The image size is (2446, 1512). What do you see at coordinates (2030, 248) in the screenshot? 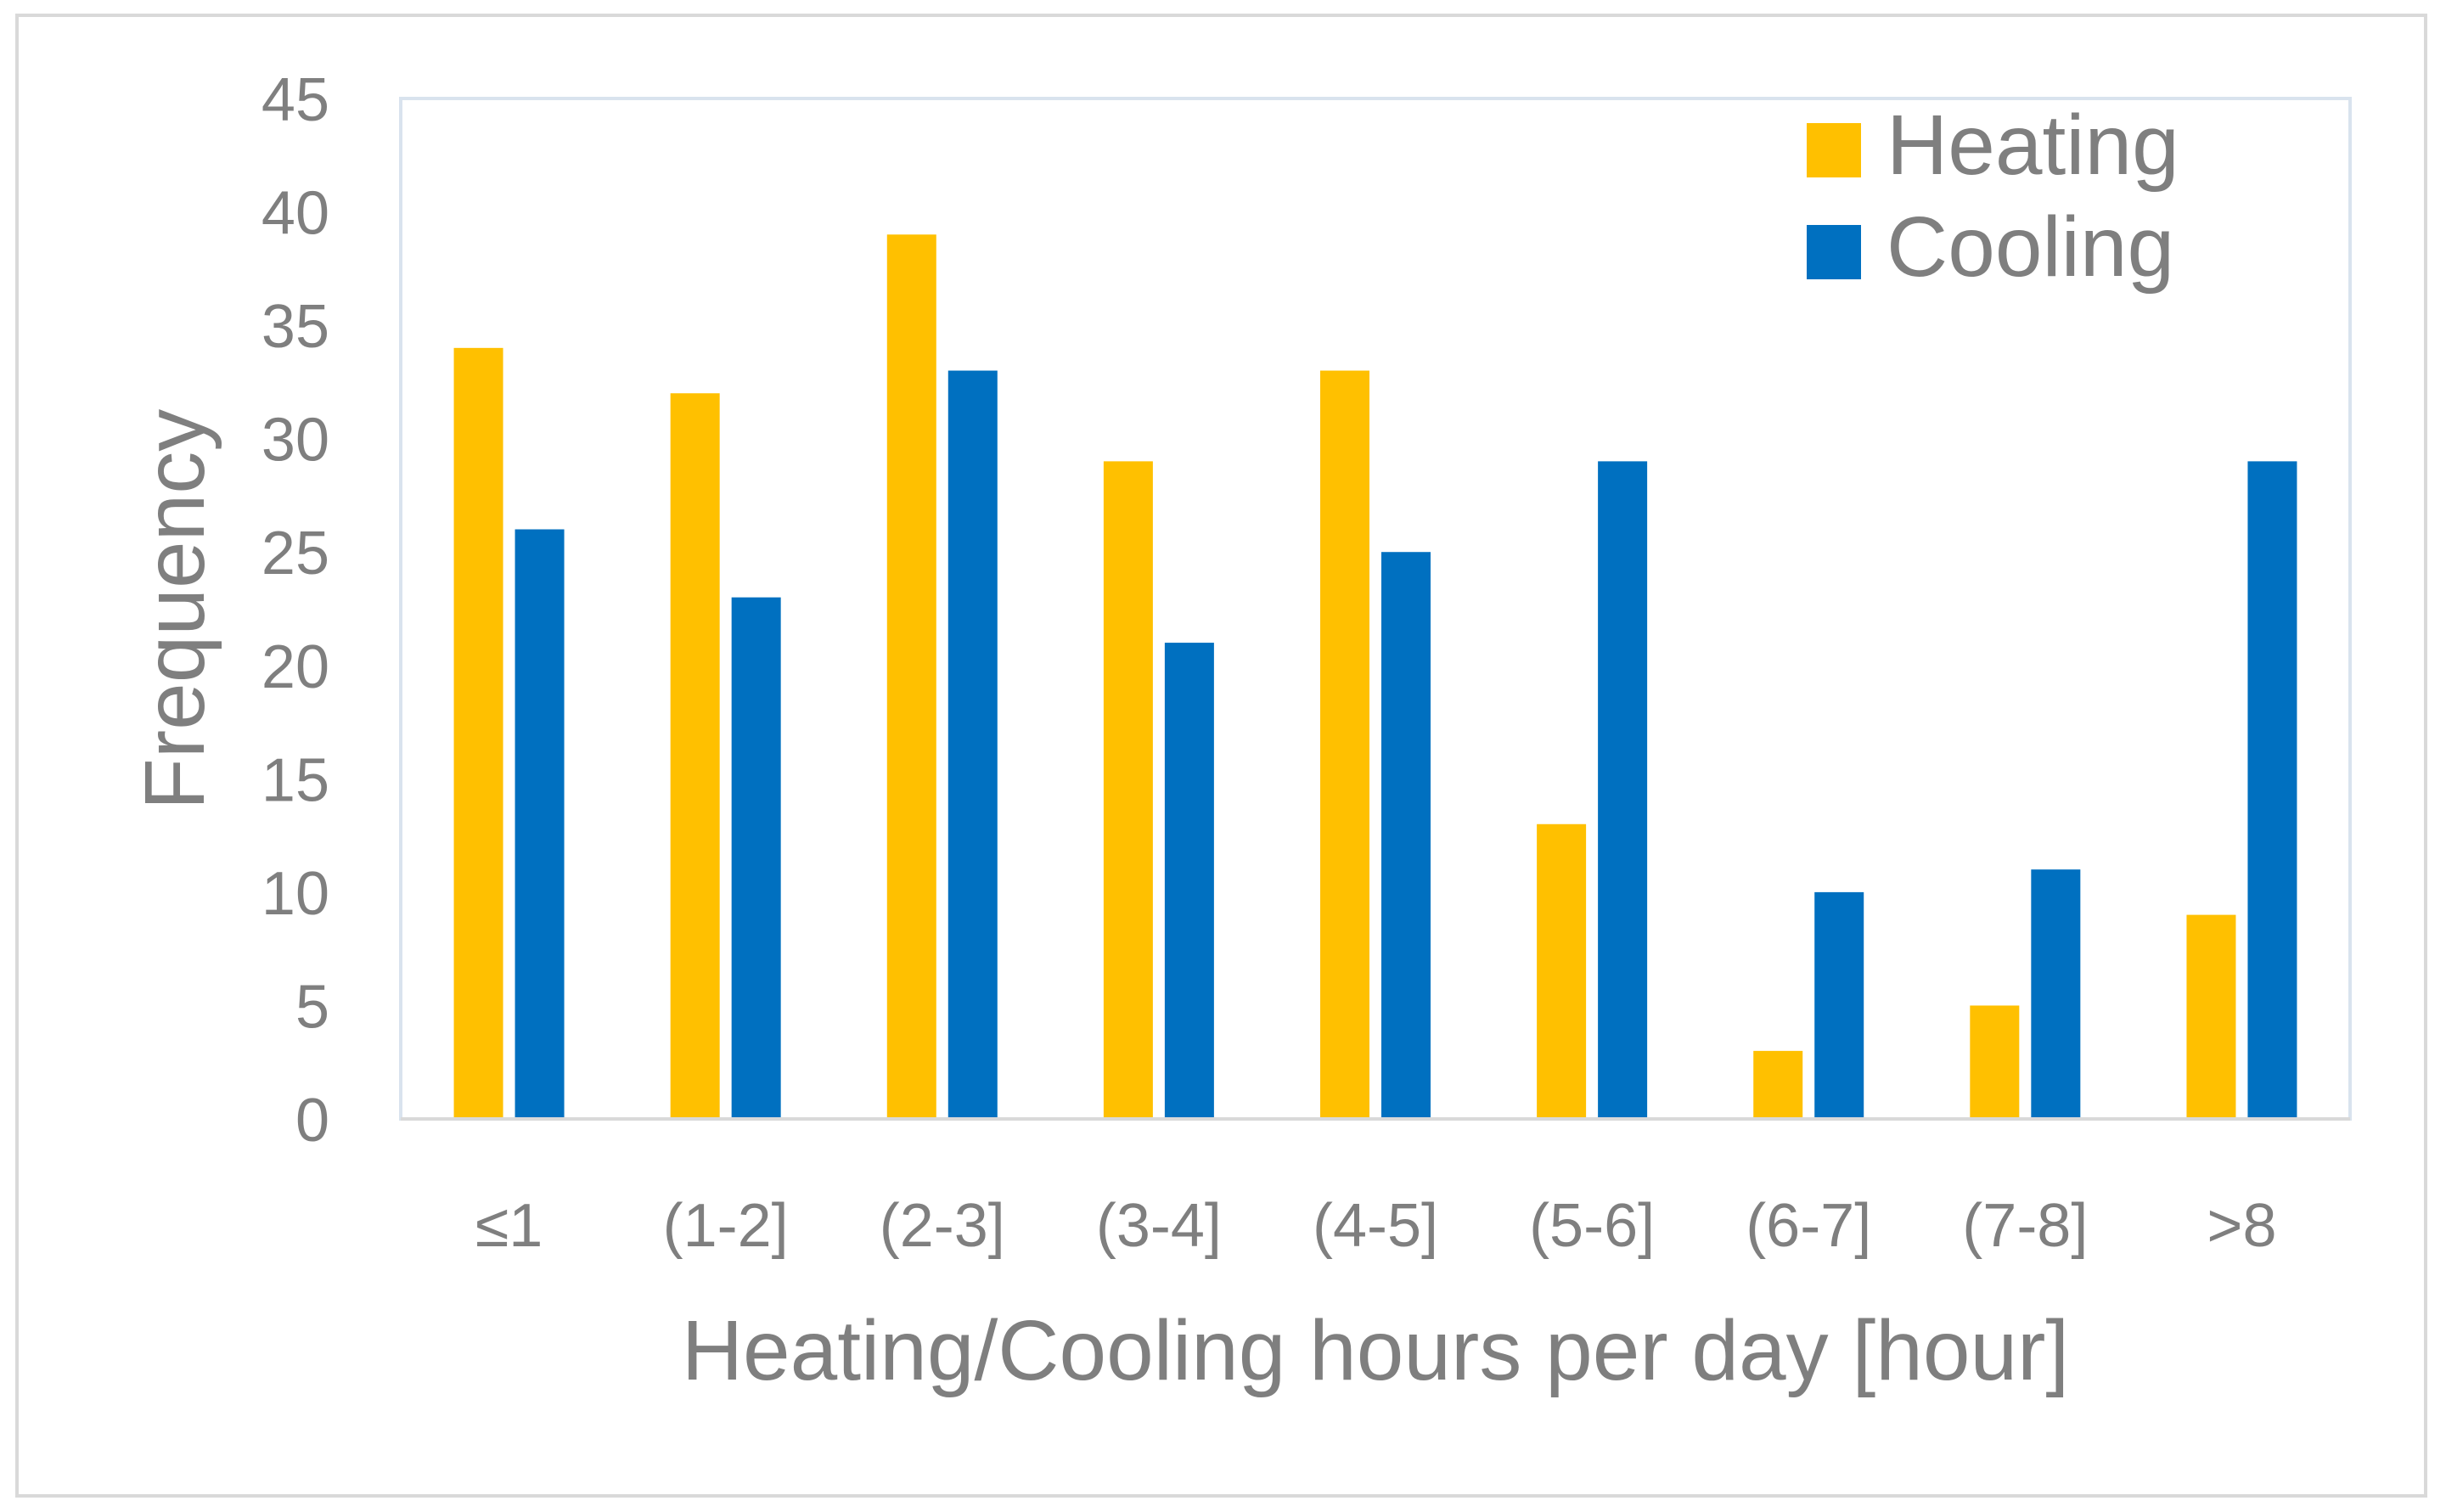
I see `legend-label-cooling: Cooling` at bounding box center [2030, 248].